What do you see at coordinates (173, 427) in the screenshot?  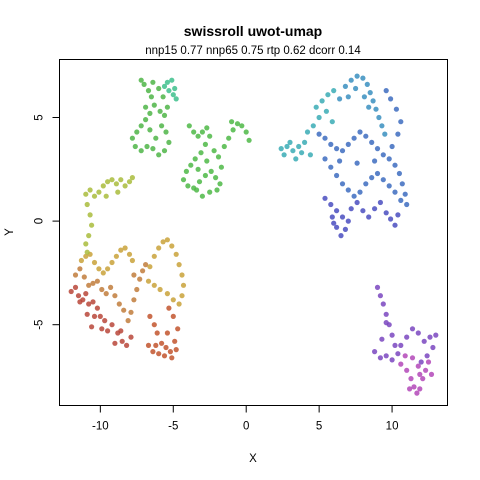 I see `x-tick-label: -5` at bounding box center [173, 427].